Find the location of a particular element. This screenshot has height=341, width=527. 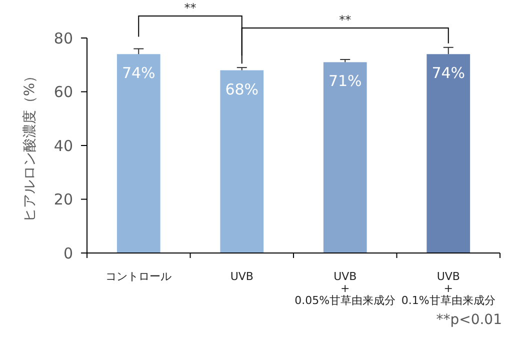

text: **p<0.01 is located at coordinates (469, 320).